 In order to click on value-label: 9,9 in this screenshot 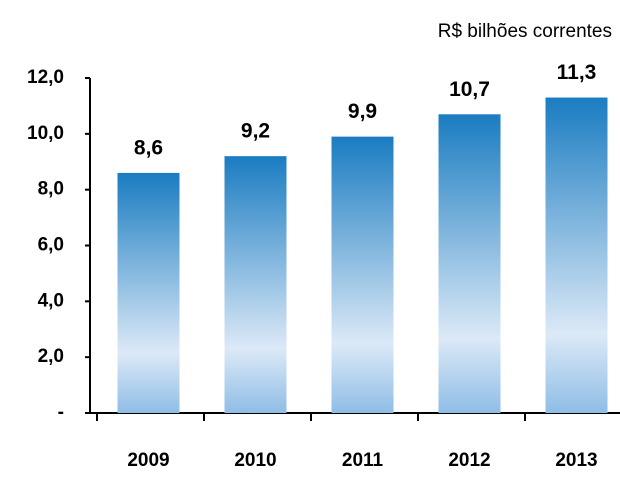, I will do `click(362, 111)`.